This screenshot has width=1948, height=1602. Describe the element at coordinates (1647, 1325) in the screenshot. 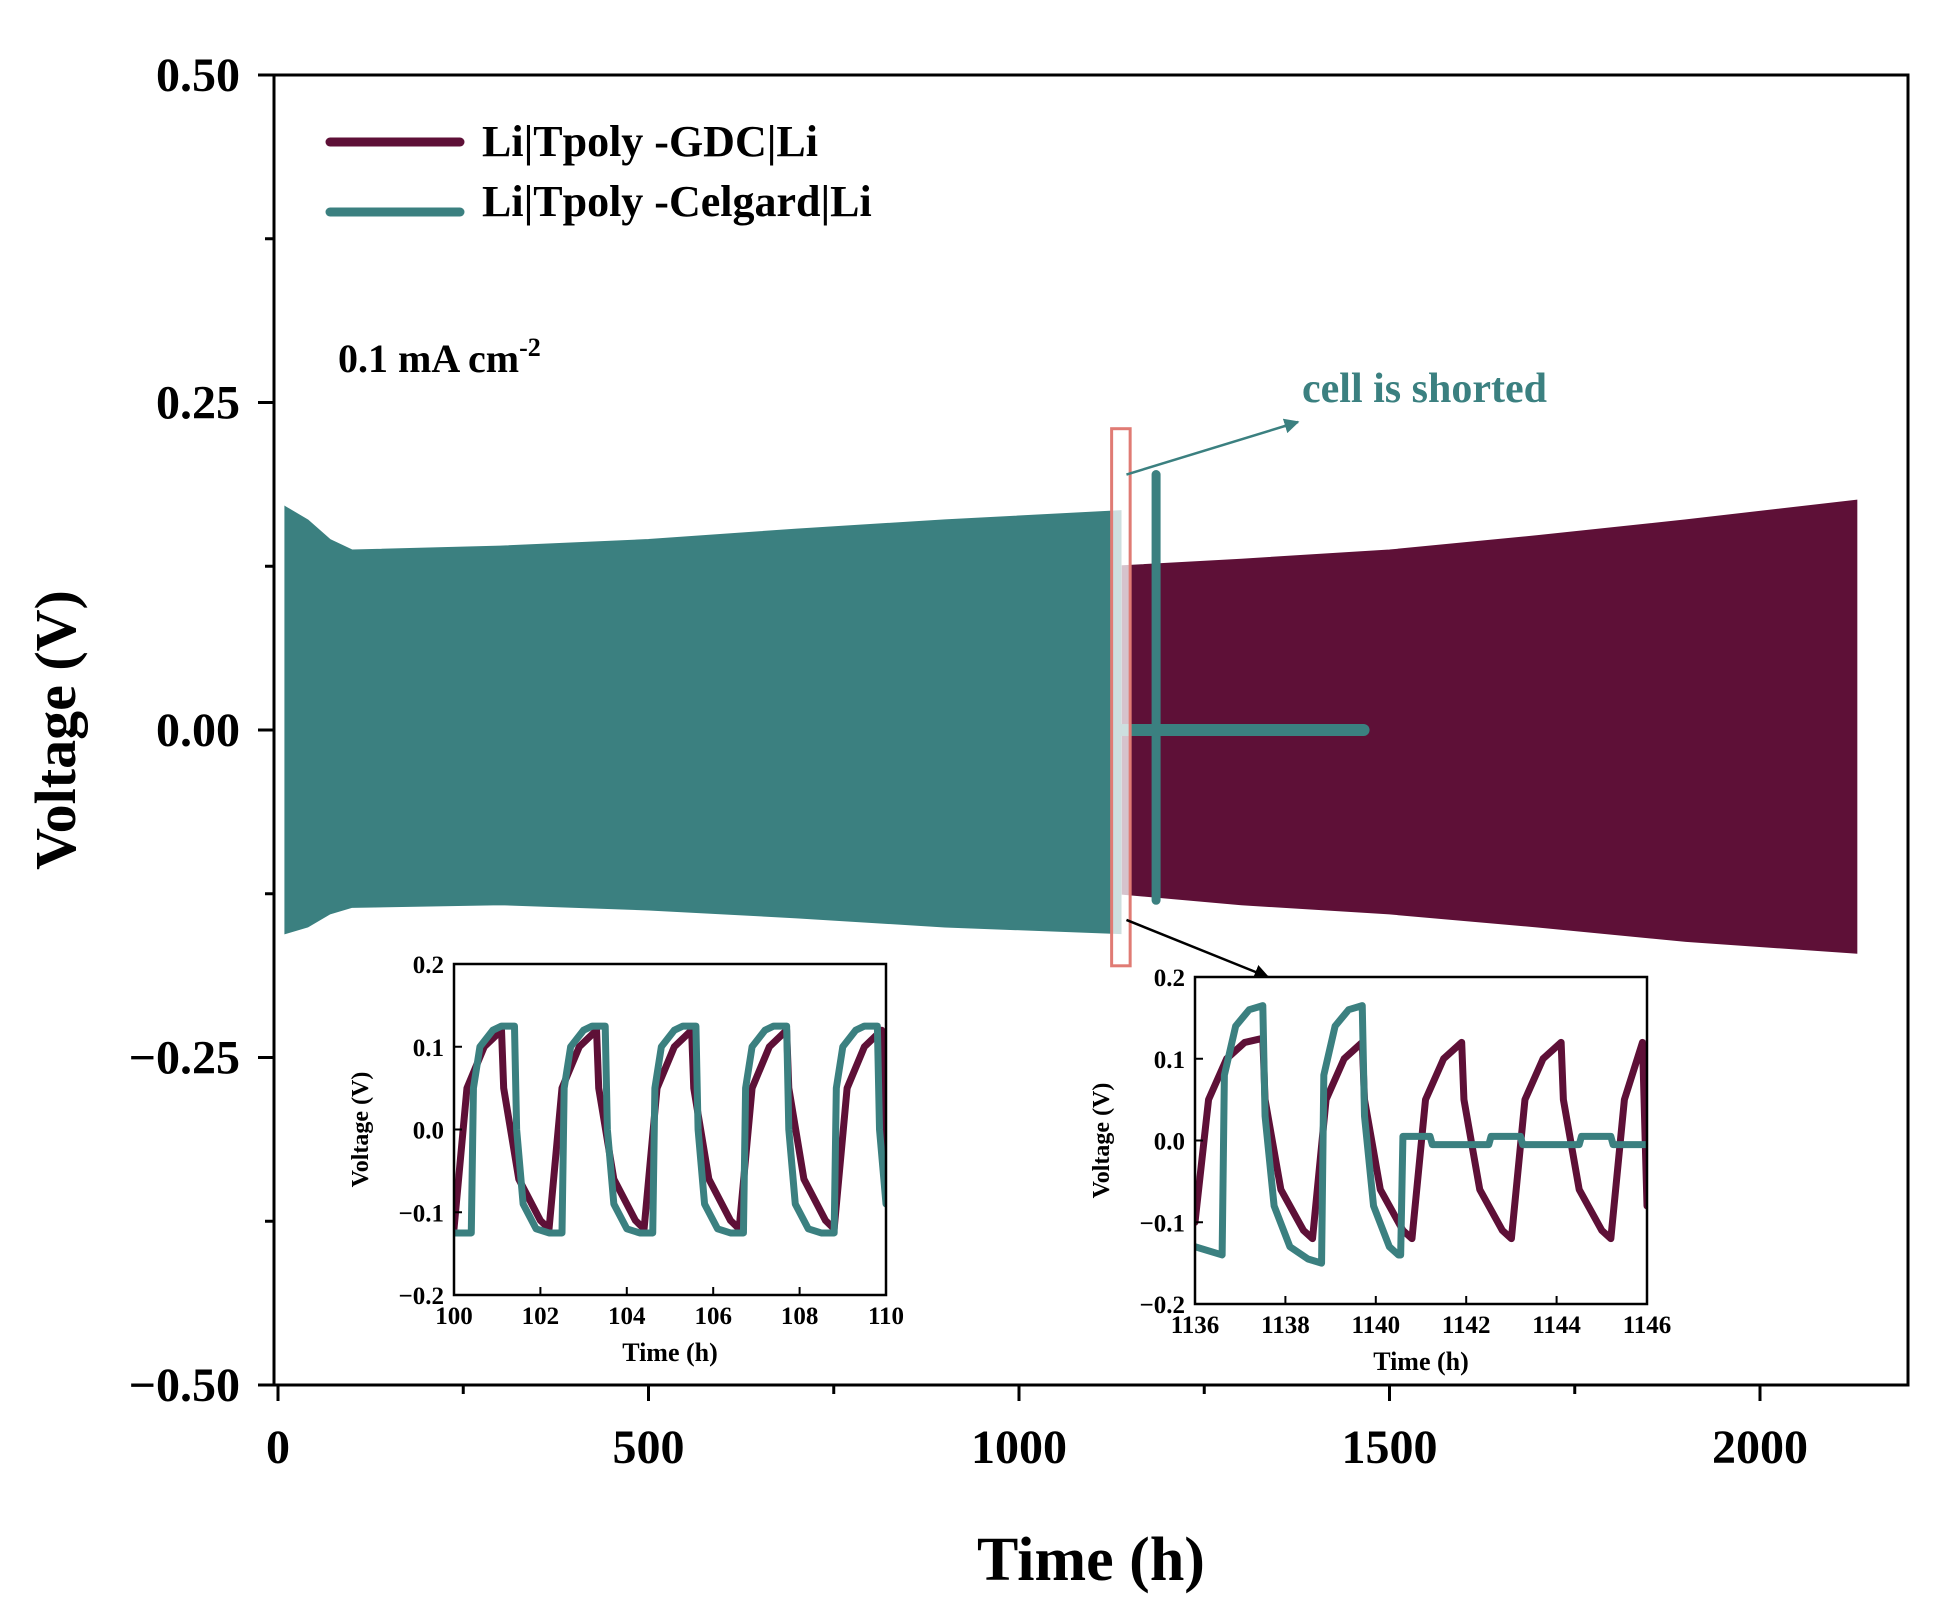

I see `inset-x-tick-label: 1146` at that location.